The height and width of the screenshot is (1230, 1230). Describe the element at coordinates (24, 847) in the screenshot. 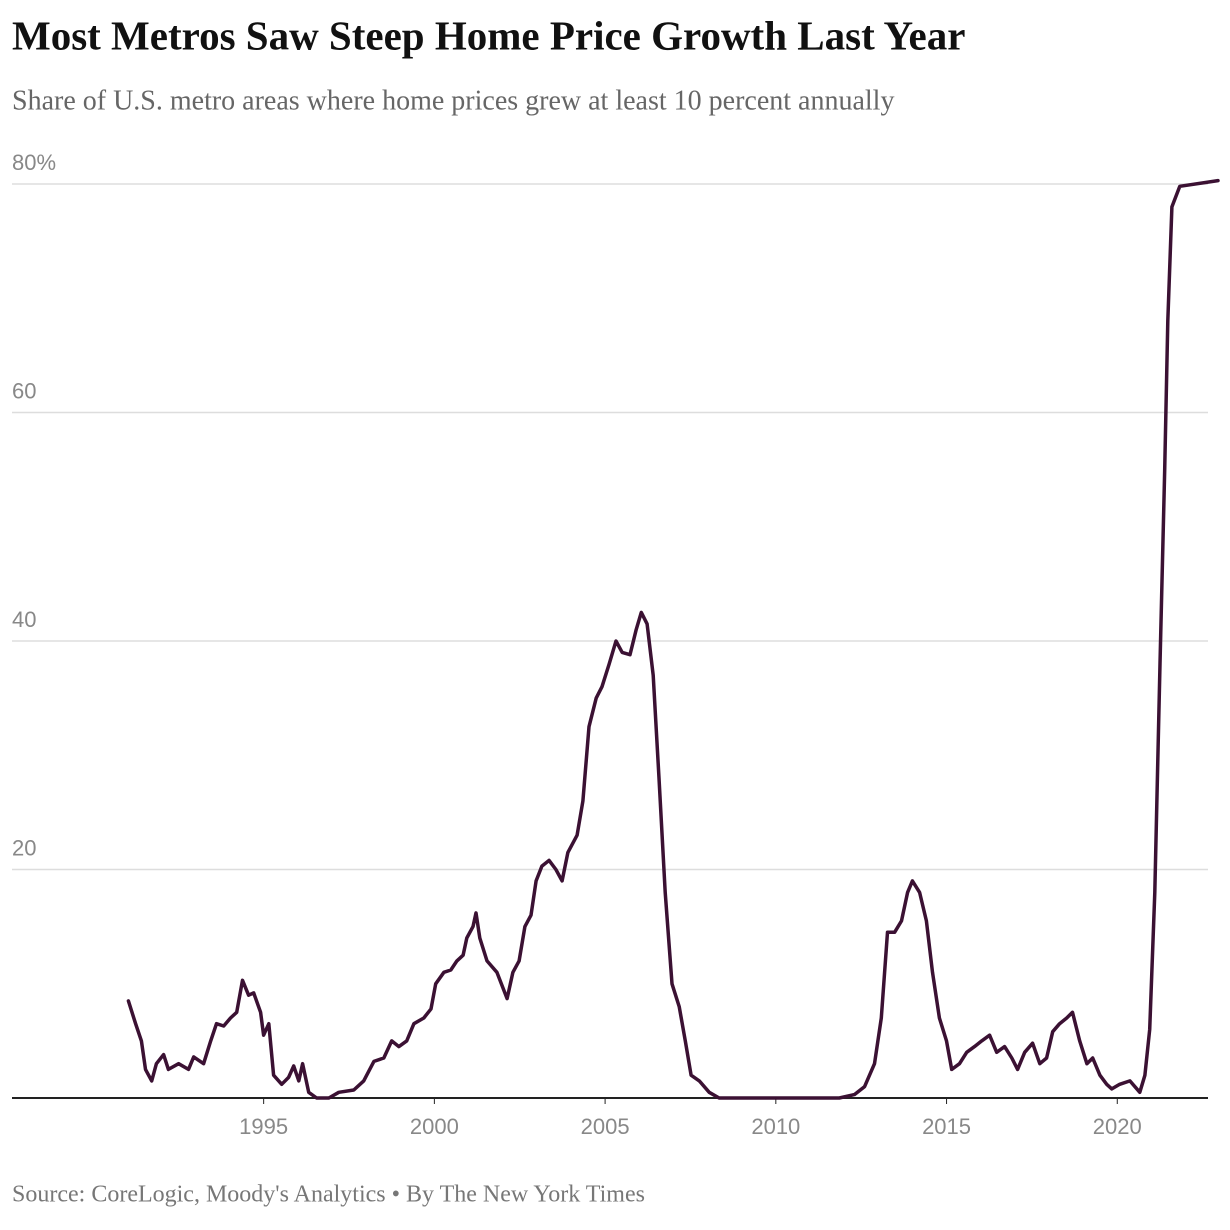

I see `y-tick-label: 20` at that location.